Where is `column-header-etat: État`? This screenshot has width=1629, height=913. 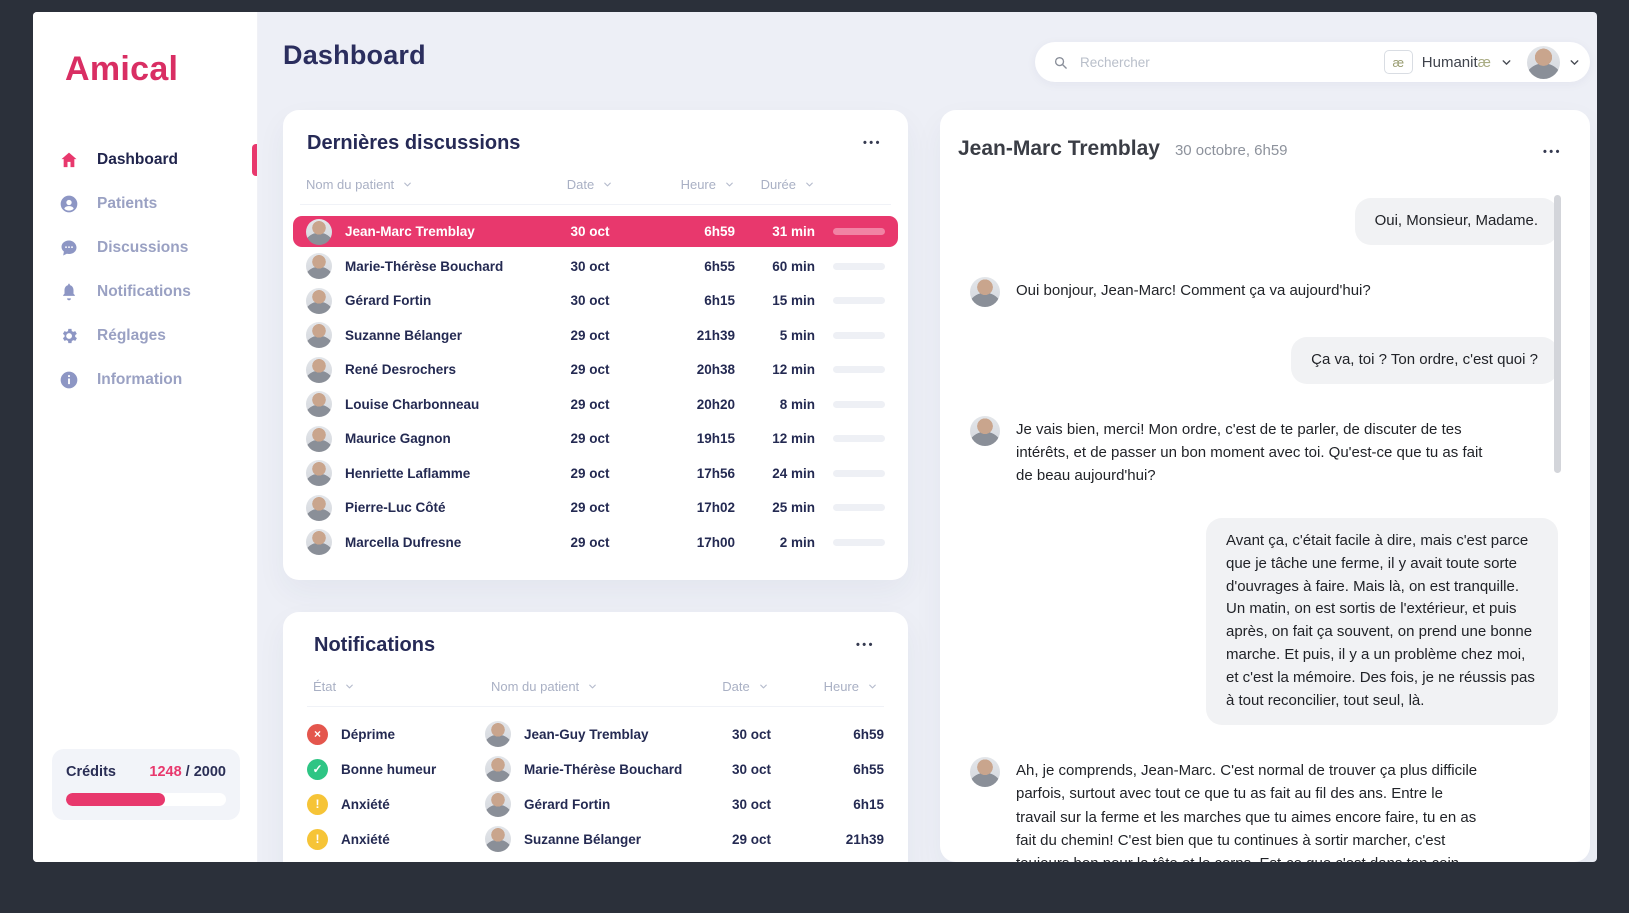 column-header-etat: État is located at coordinates (402, 686).